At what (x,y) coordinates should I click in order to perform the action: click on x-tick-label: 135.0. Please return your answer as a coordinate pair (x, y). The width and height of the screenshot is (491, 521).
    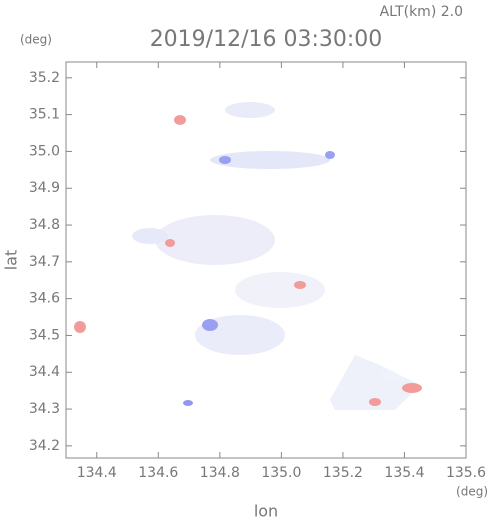
    Looking at the image, I should click on (281, 473).